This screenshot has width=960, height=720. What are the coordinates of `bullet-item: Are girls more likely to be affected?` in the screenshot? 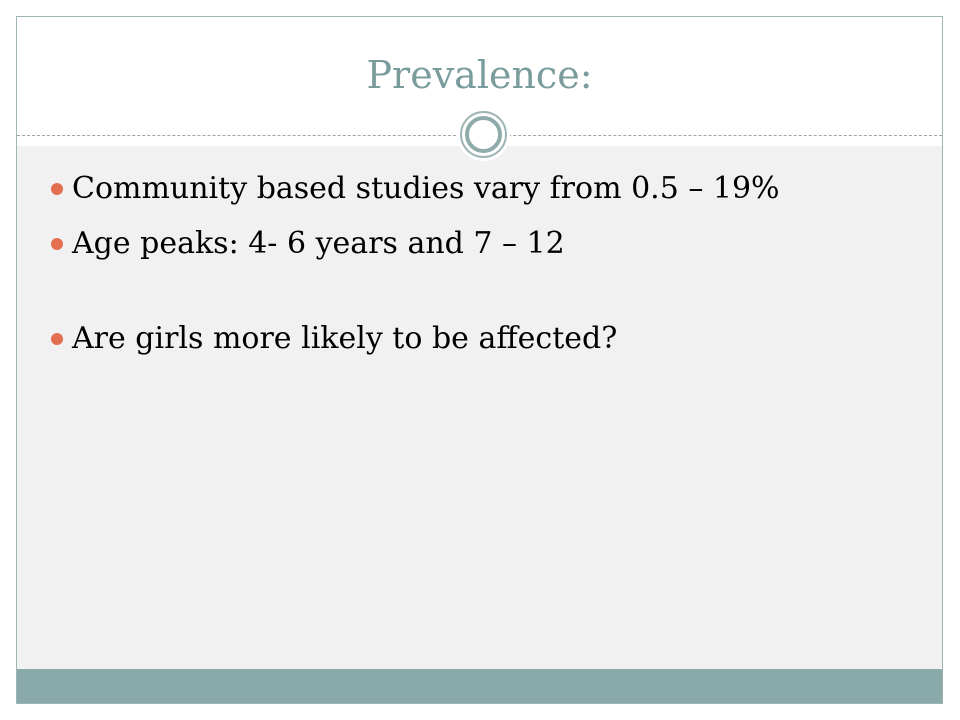 It's located at (481, 339).